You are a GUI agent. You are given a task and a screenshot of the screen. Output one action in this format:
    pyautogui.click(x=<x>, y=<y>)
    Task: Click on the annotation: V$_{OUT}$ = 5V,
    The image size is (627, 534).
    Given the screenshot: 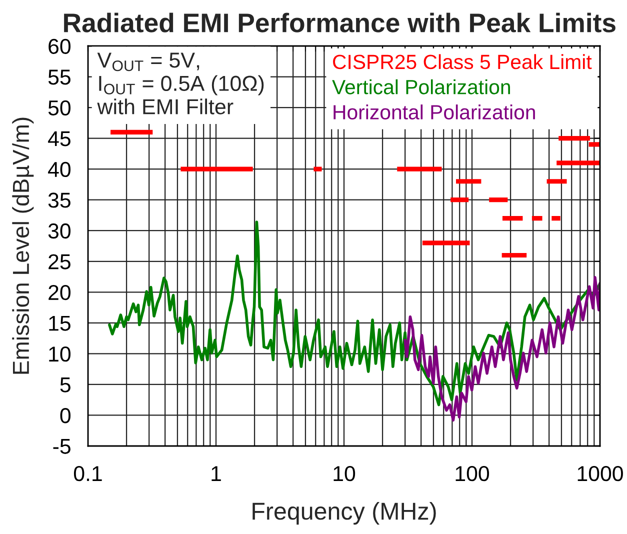 What is the action you would take?
    pyautogui.click(x=148, y=62)
    